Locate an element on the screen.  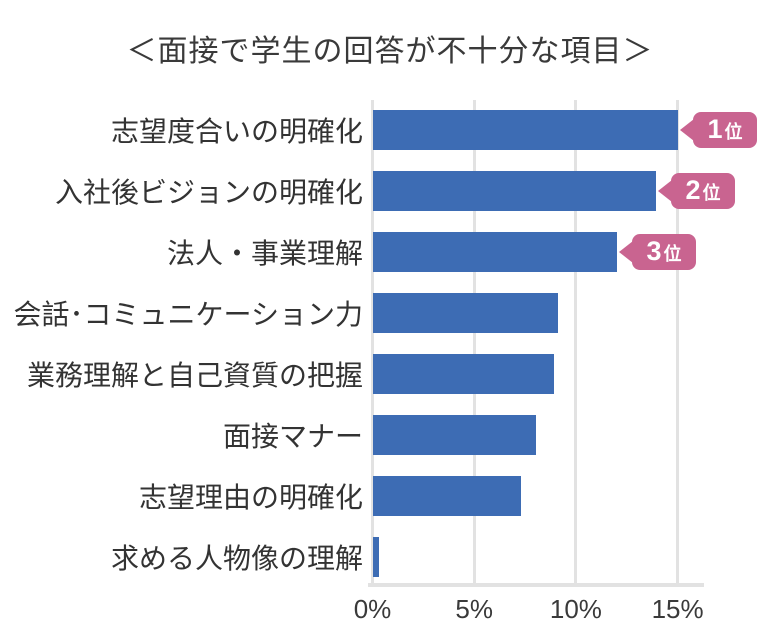
axis-tick-label: 15% is located at coordinates (677, 609).